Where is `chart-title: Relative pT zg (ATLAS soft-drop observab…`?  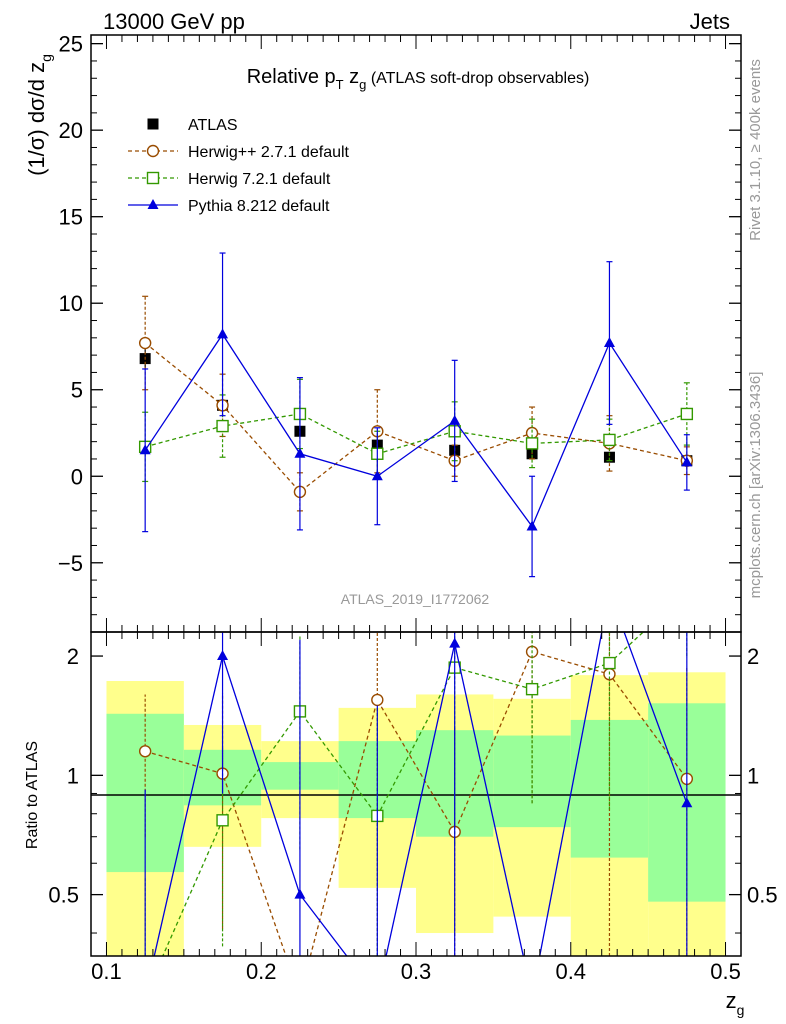 chart-title: Relative pT zg (ATLAS soft-drop observab… is located at coordinates (418, 79).